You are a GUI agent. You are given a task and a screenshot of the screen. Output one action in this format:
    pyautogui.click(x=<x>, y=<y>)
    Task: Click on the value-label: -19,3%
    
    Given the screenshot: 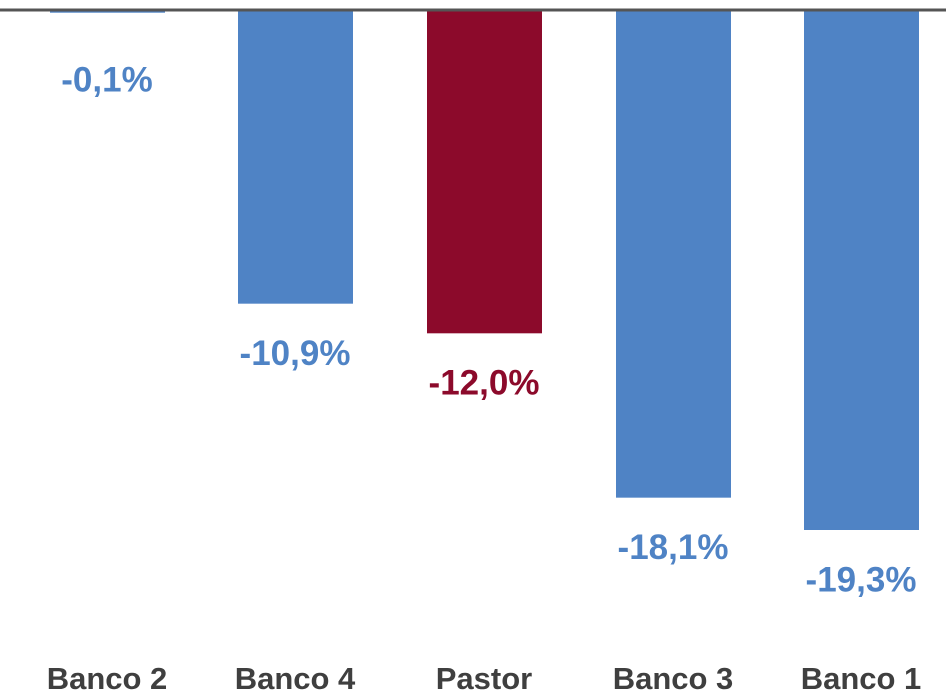 What is the action you would take?
    pyautogui.click(x=861, y=579)
    